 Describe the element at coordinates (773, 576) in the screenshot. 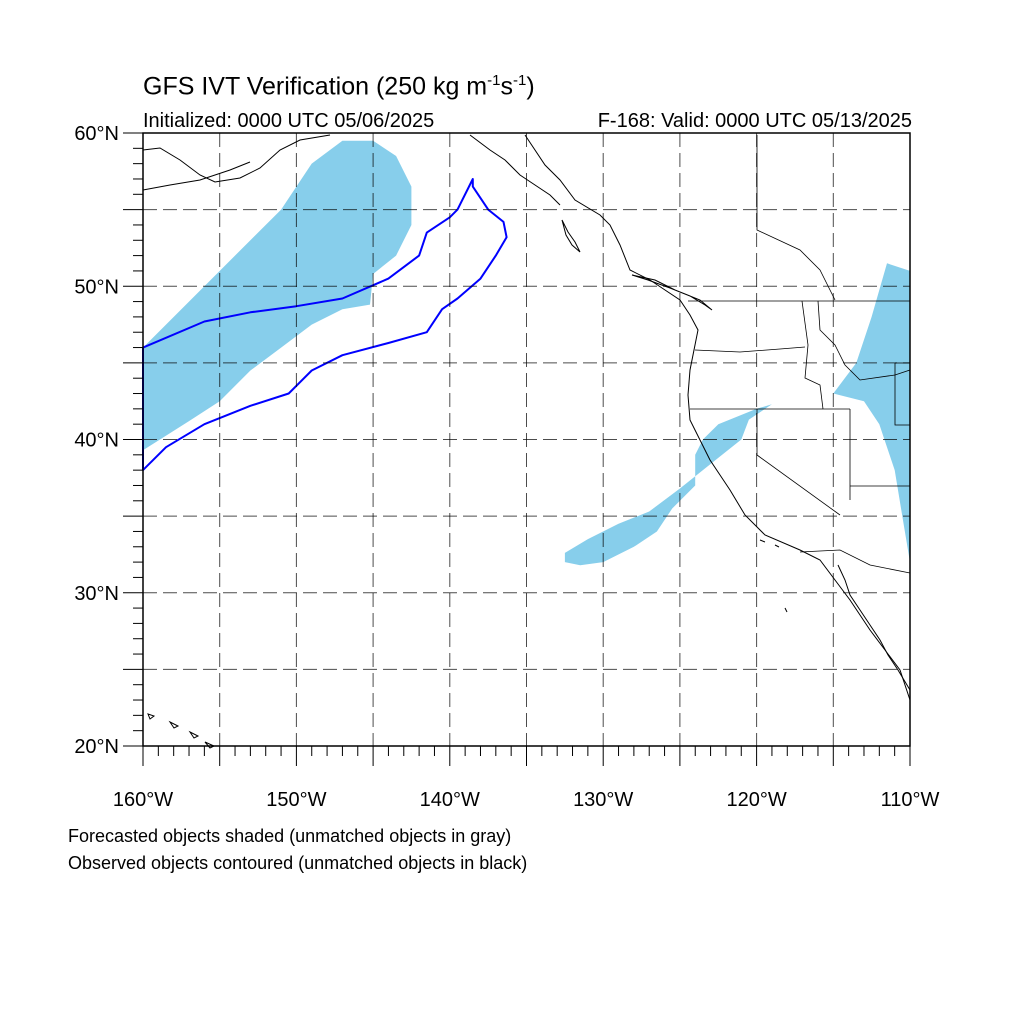

I see `channel-islands` at that location.